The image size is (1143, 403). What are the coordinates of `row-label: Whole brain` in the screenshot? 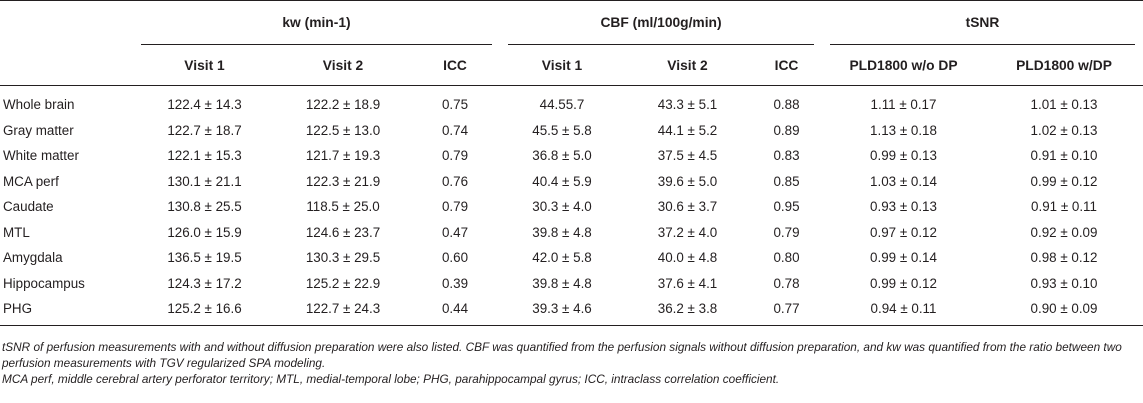 It's located at (39, 105).